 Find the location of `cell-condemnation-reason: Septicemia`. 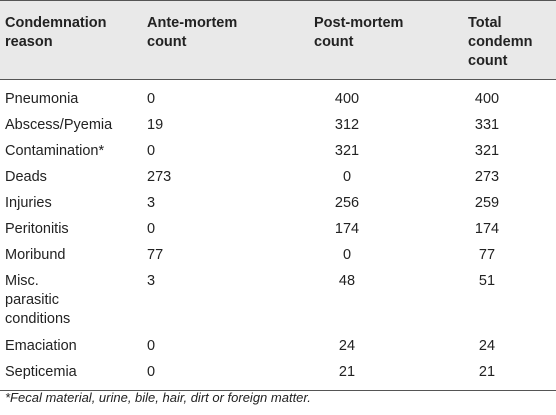

cell-condemnation-reason: Septicemia is located at coordinates (68, 375).